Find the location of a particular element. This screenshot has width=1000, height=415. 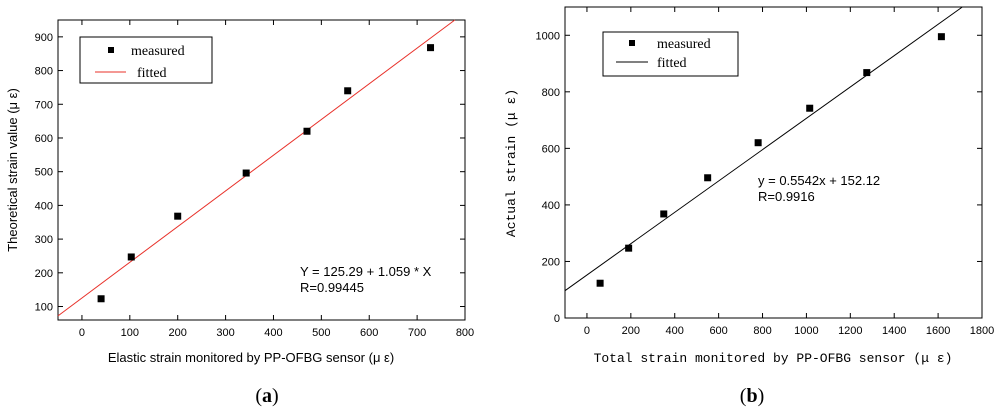

chart-a-panel-label: (a) is located at coordinates (266, 396).